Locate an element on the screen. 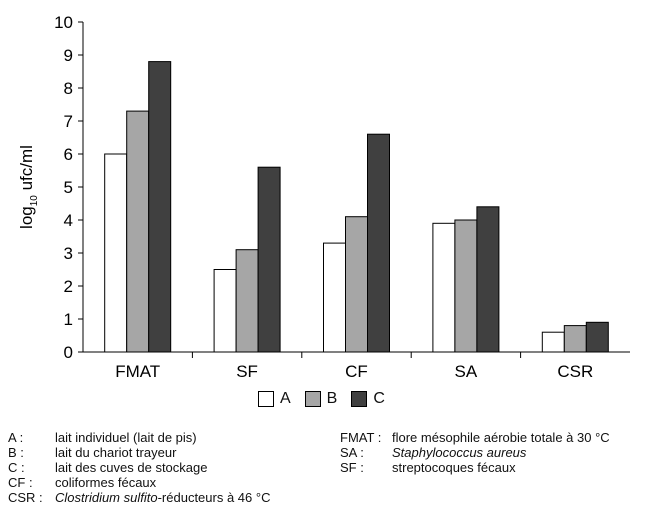 Image resolution: width=651 pixels, height=525 pixels. bar-c-fmat is located at coordinates (160, 207).